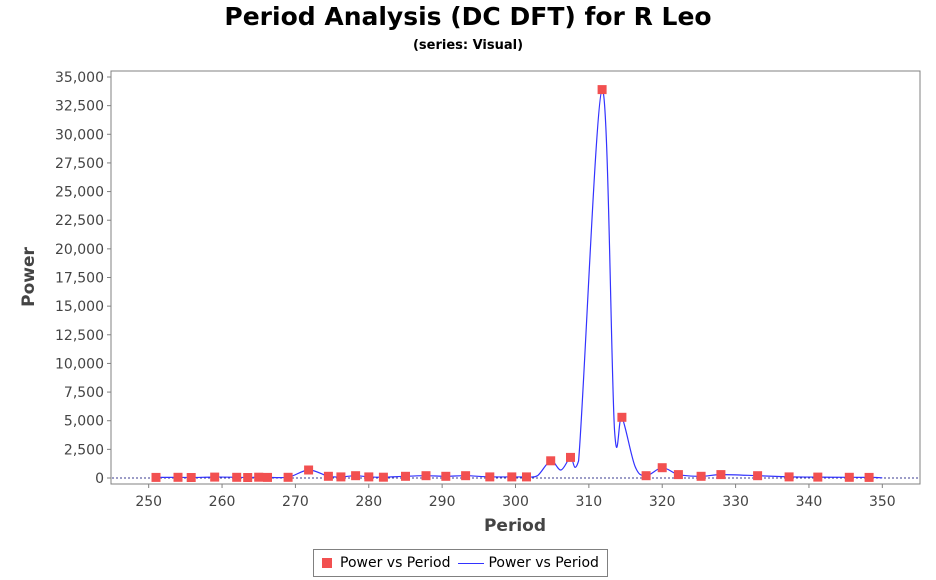  What do you see at coordinates (882, 502) in the screenshot?
I see `x-tick-label: 350` at bounding box center [882, 502].